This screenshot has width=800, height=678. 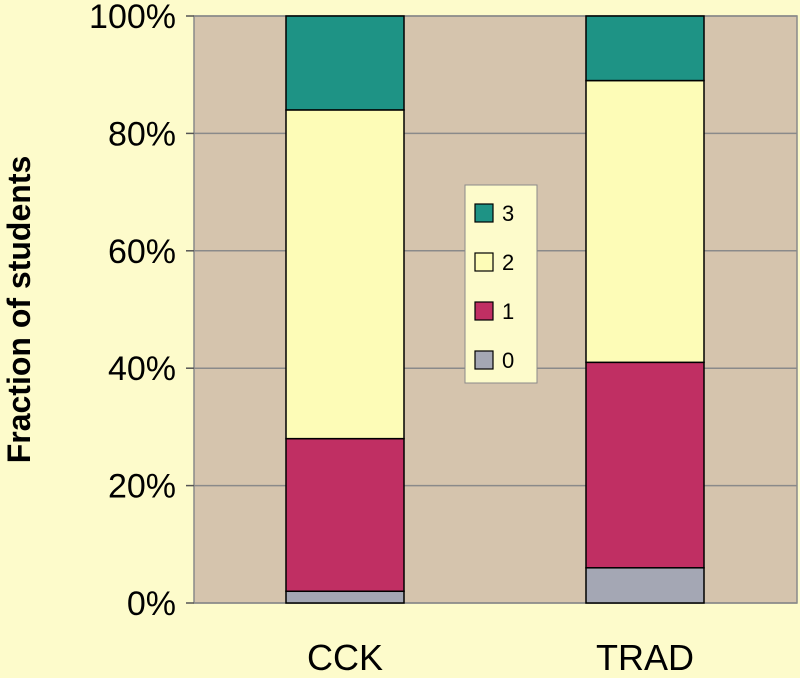 I want to click on y-axis-title: Fraction of students, so click(x=19, y=310).